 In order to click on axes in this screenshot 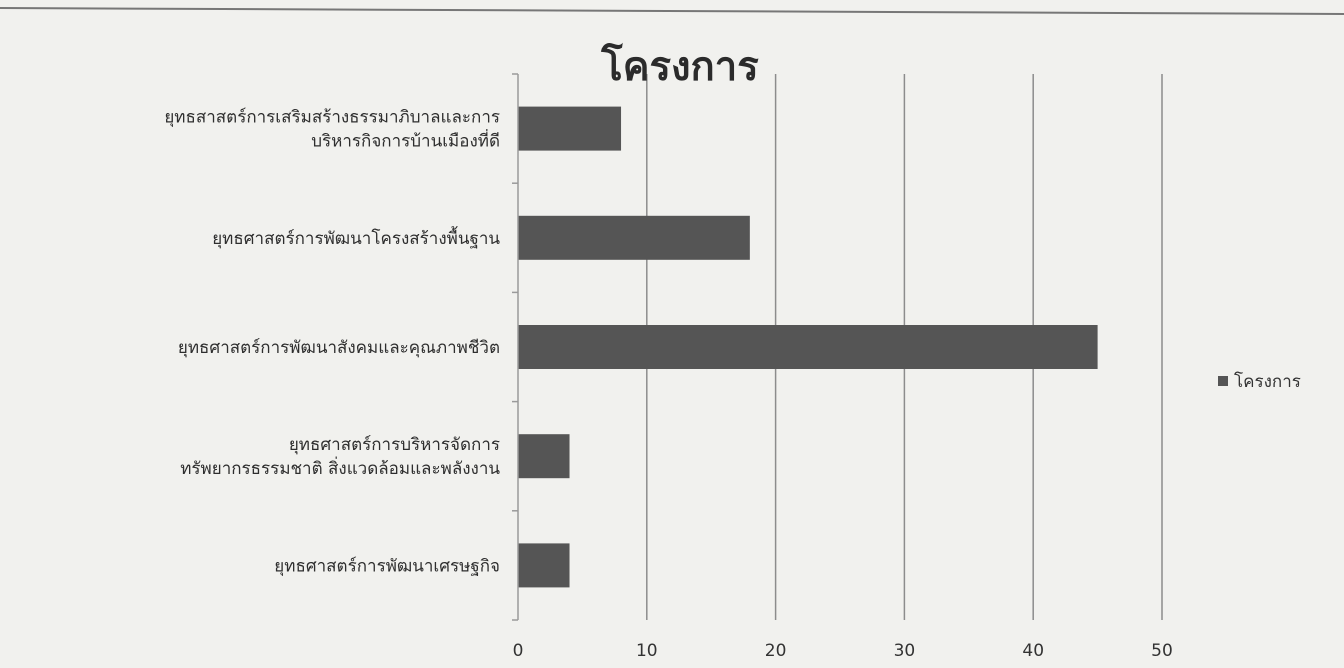, I will do `click(515, 347)`.